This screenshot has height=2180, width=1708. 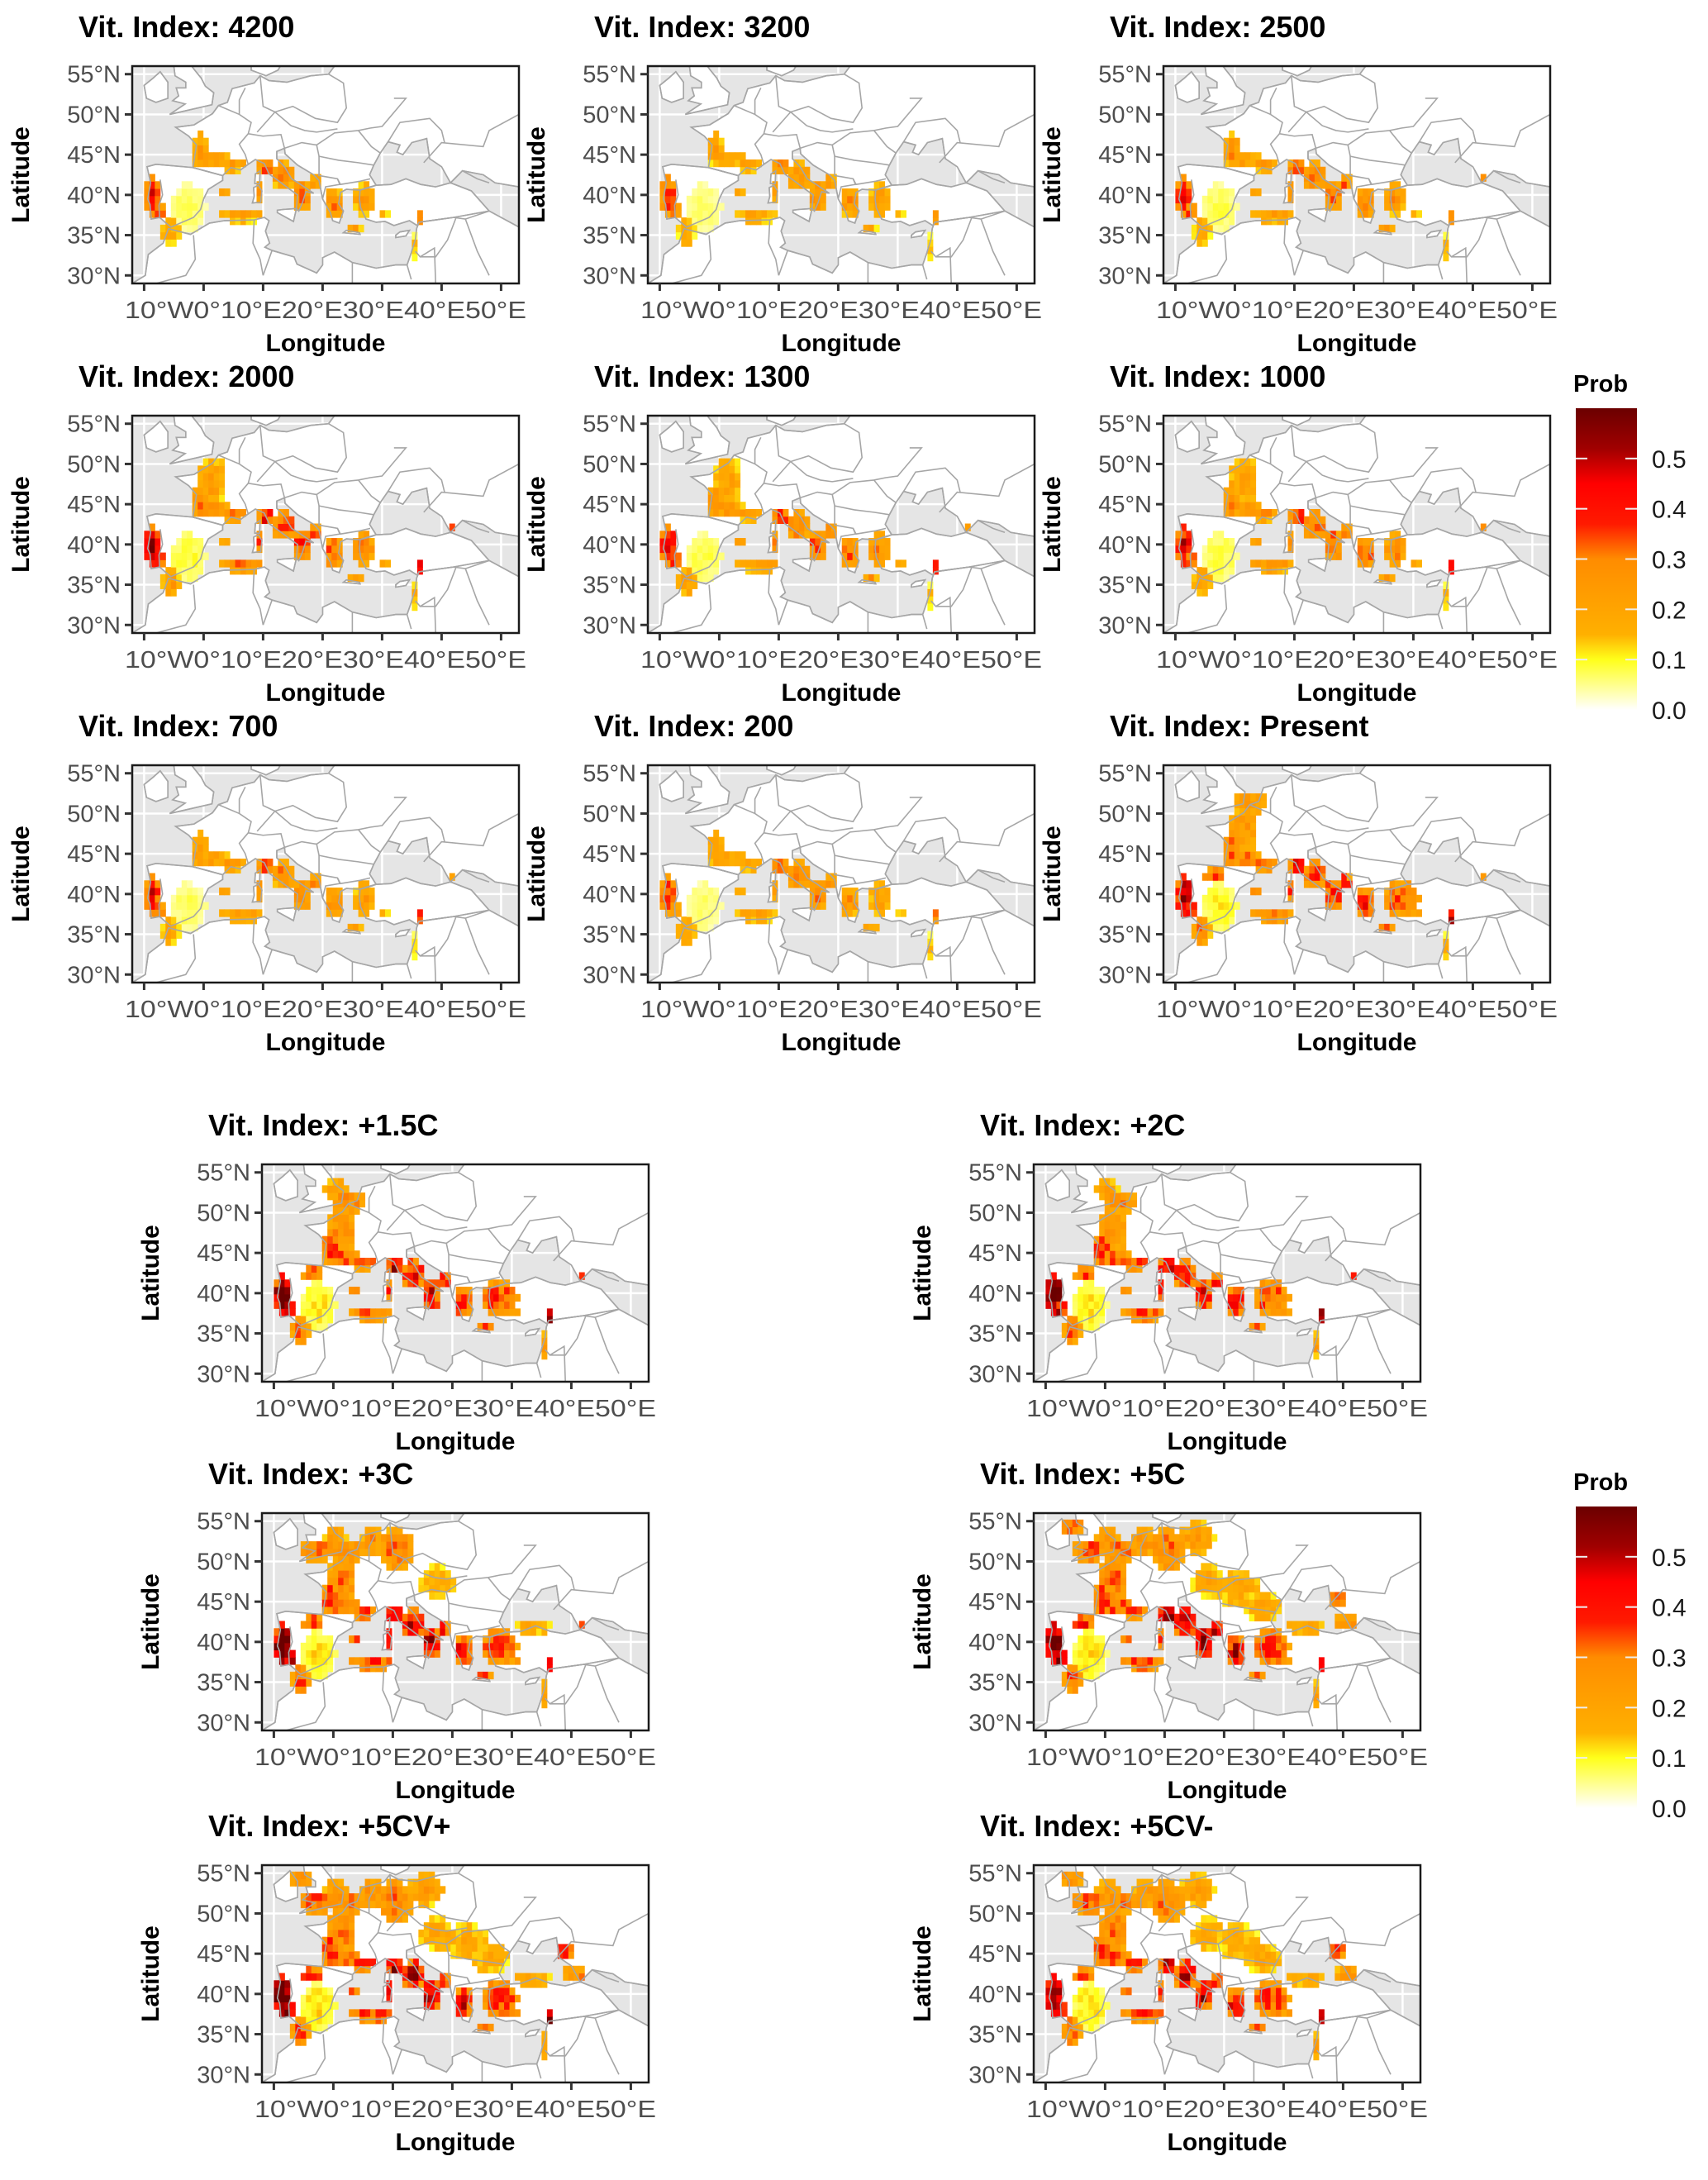 I want to click on plot-frame, so click(x=326, y=524).